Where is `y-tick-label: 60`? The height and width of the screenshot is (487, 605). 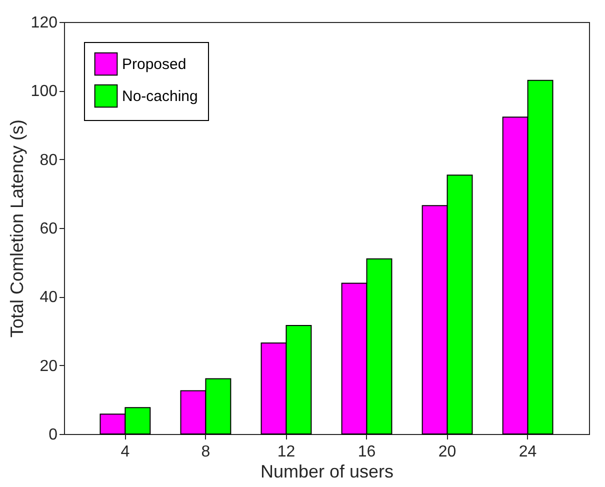
y-tick-label: 60 is located at coordinates (49, 229).